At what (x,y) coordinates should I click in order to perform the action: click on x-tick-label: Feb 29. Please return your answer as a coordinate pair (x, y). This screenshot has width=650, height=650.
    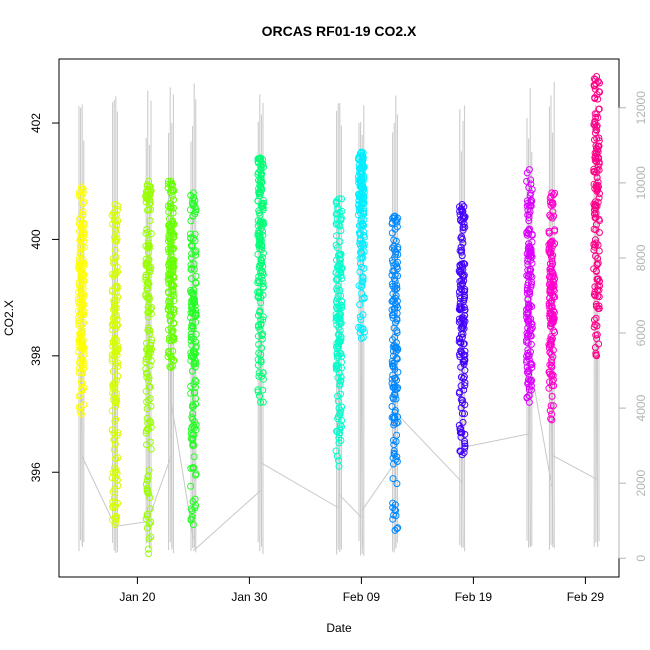
    Looking at the image, I should click on (586, 597).